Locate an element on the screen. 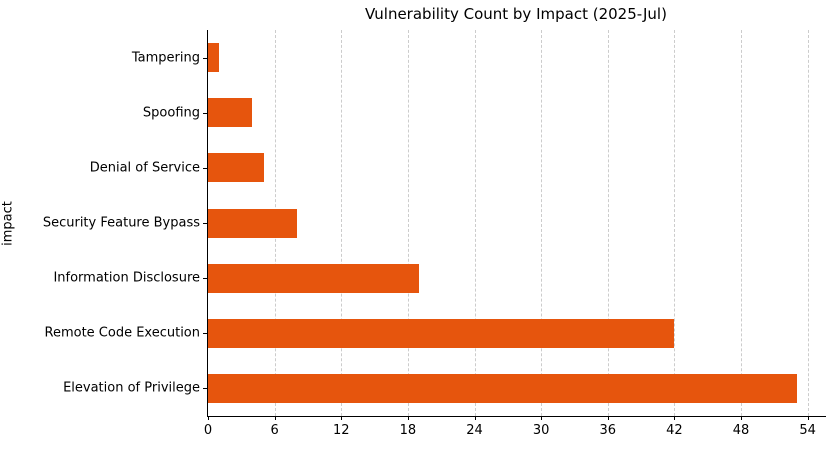 The image size is (837, 451). x-tick-label: 48 is located at coordinates (741, 430).